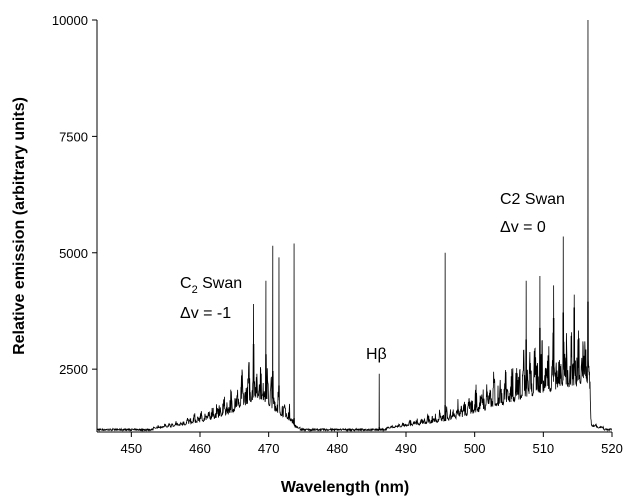 The image size is (626, 496). Describe the element at coordinates (205, 313) in the screenshot. I see `annotation-delta-v-minus-one: Δv = -1` at that location.